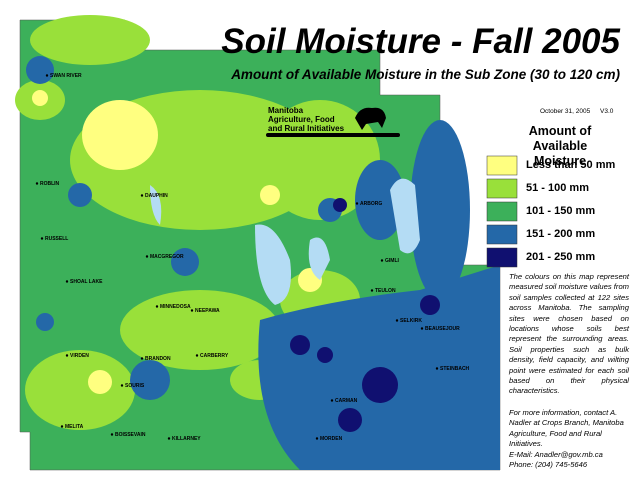  Describe the element at coordinates (175, 307) in the screenshot. I see `town-label: MINNEDOSA` at that location.